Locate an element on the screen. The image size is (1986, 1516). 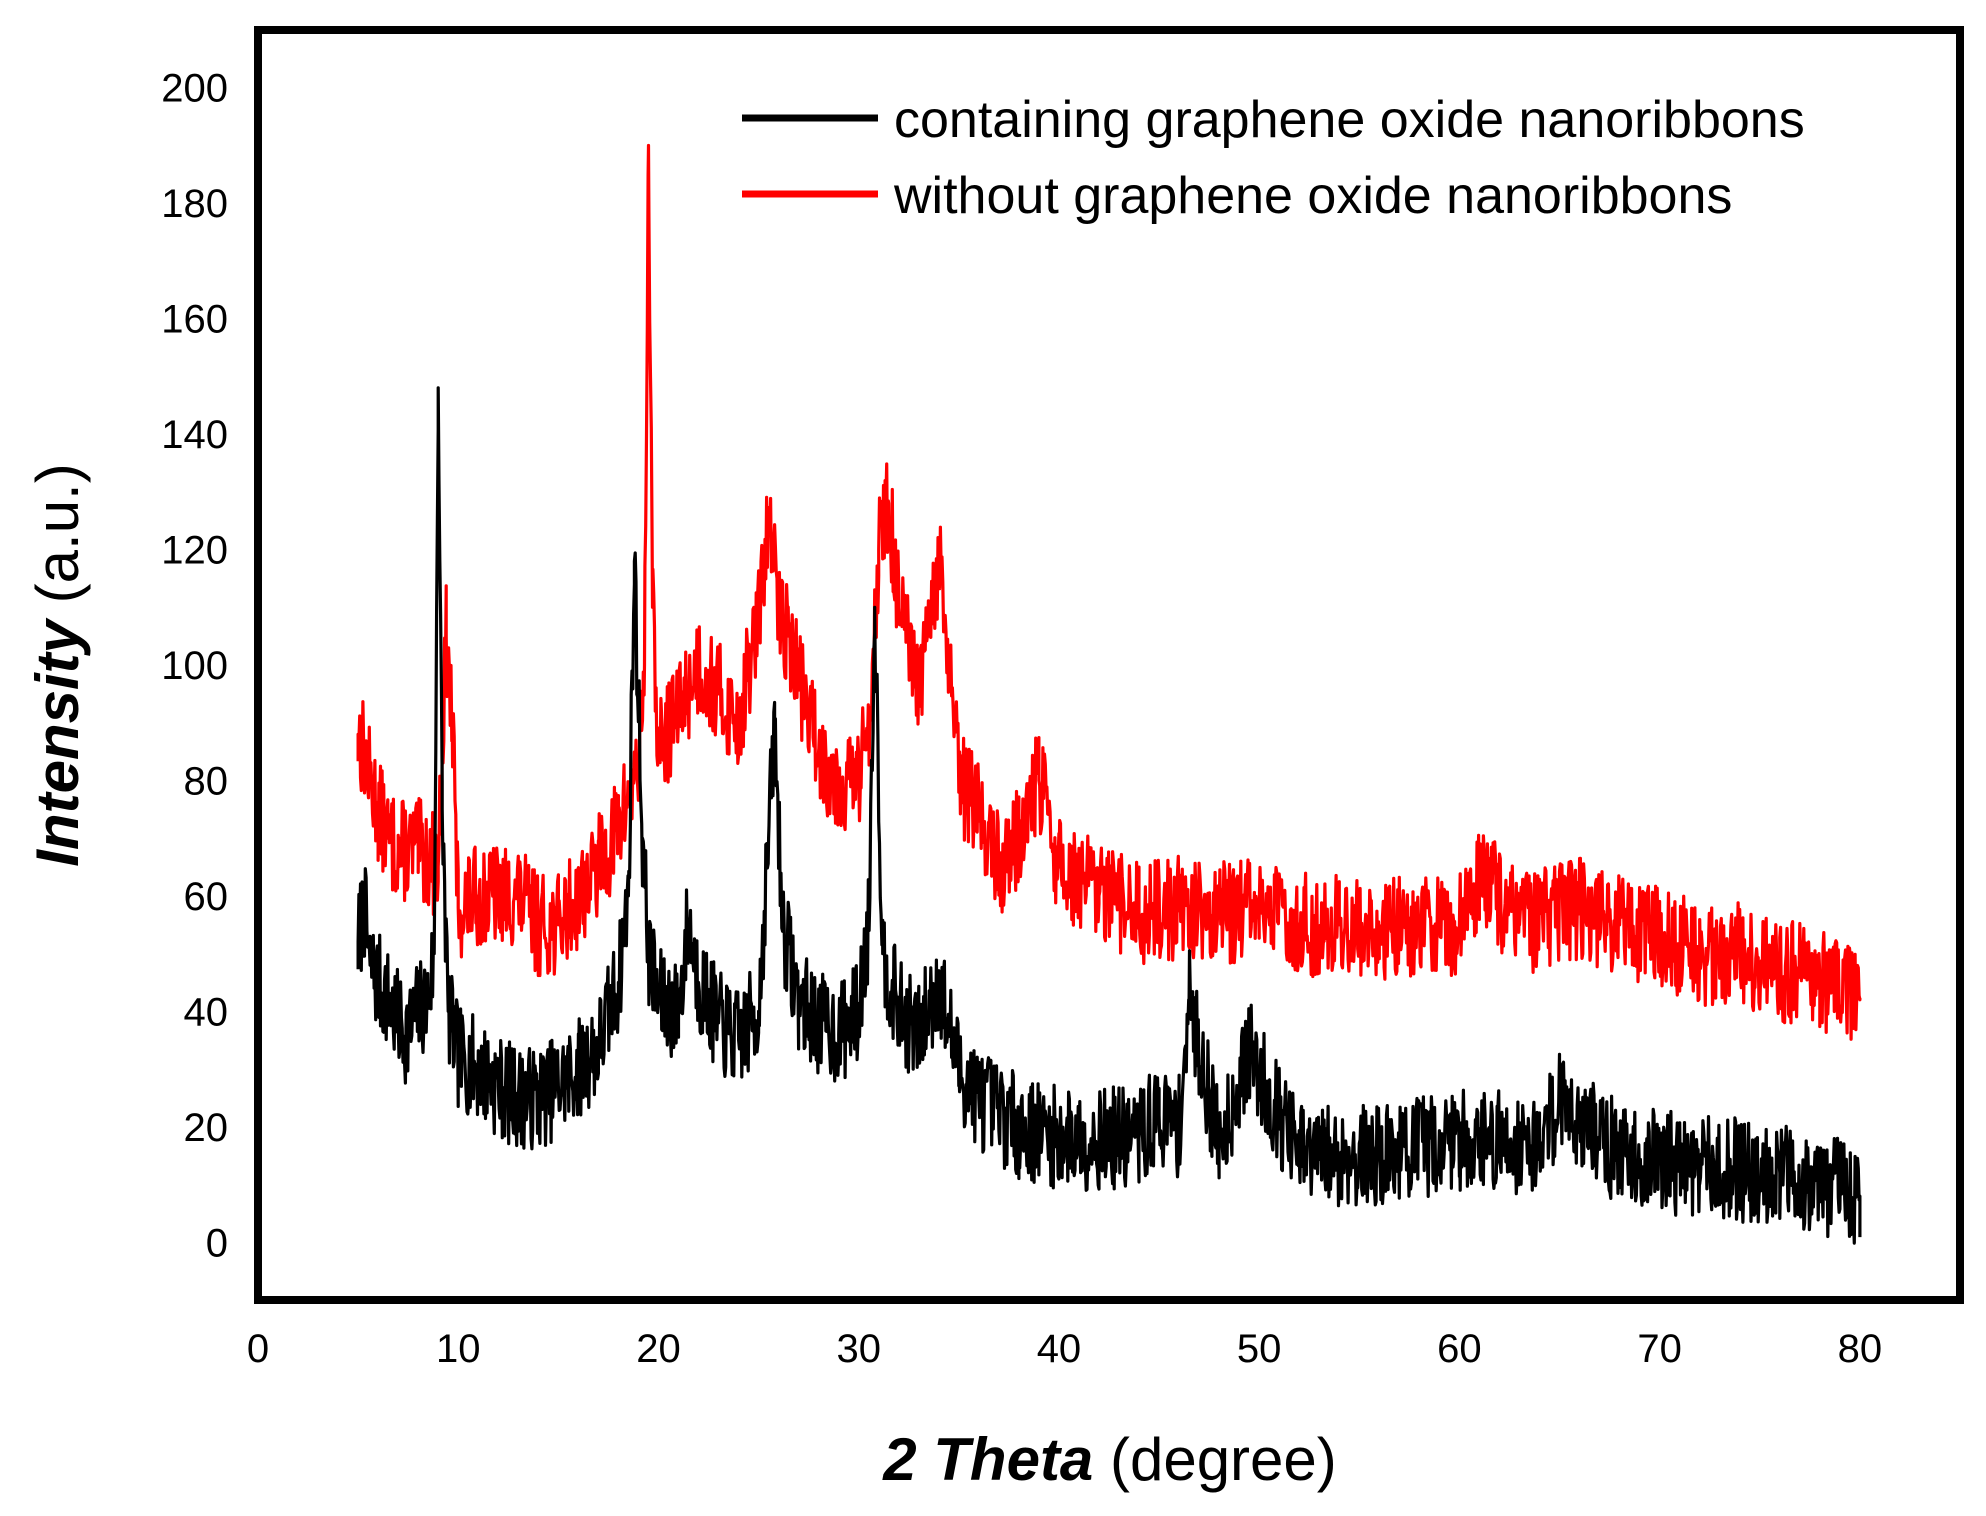
x-tick-label: 50 is located at coordinates (1259, 1349).